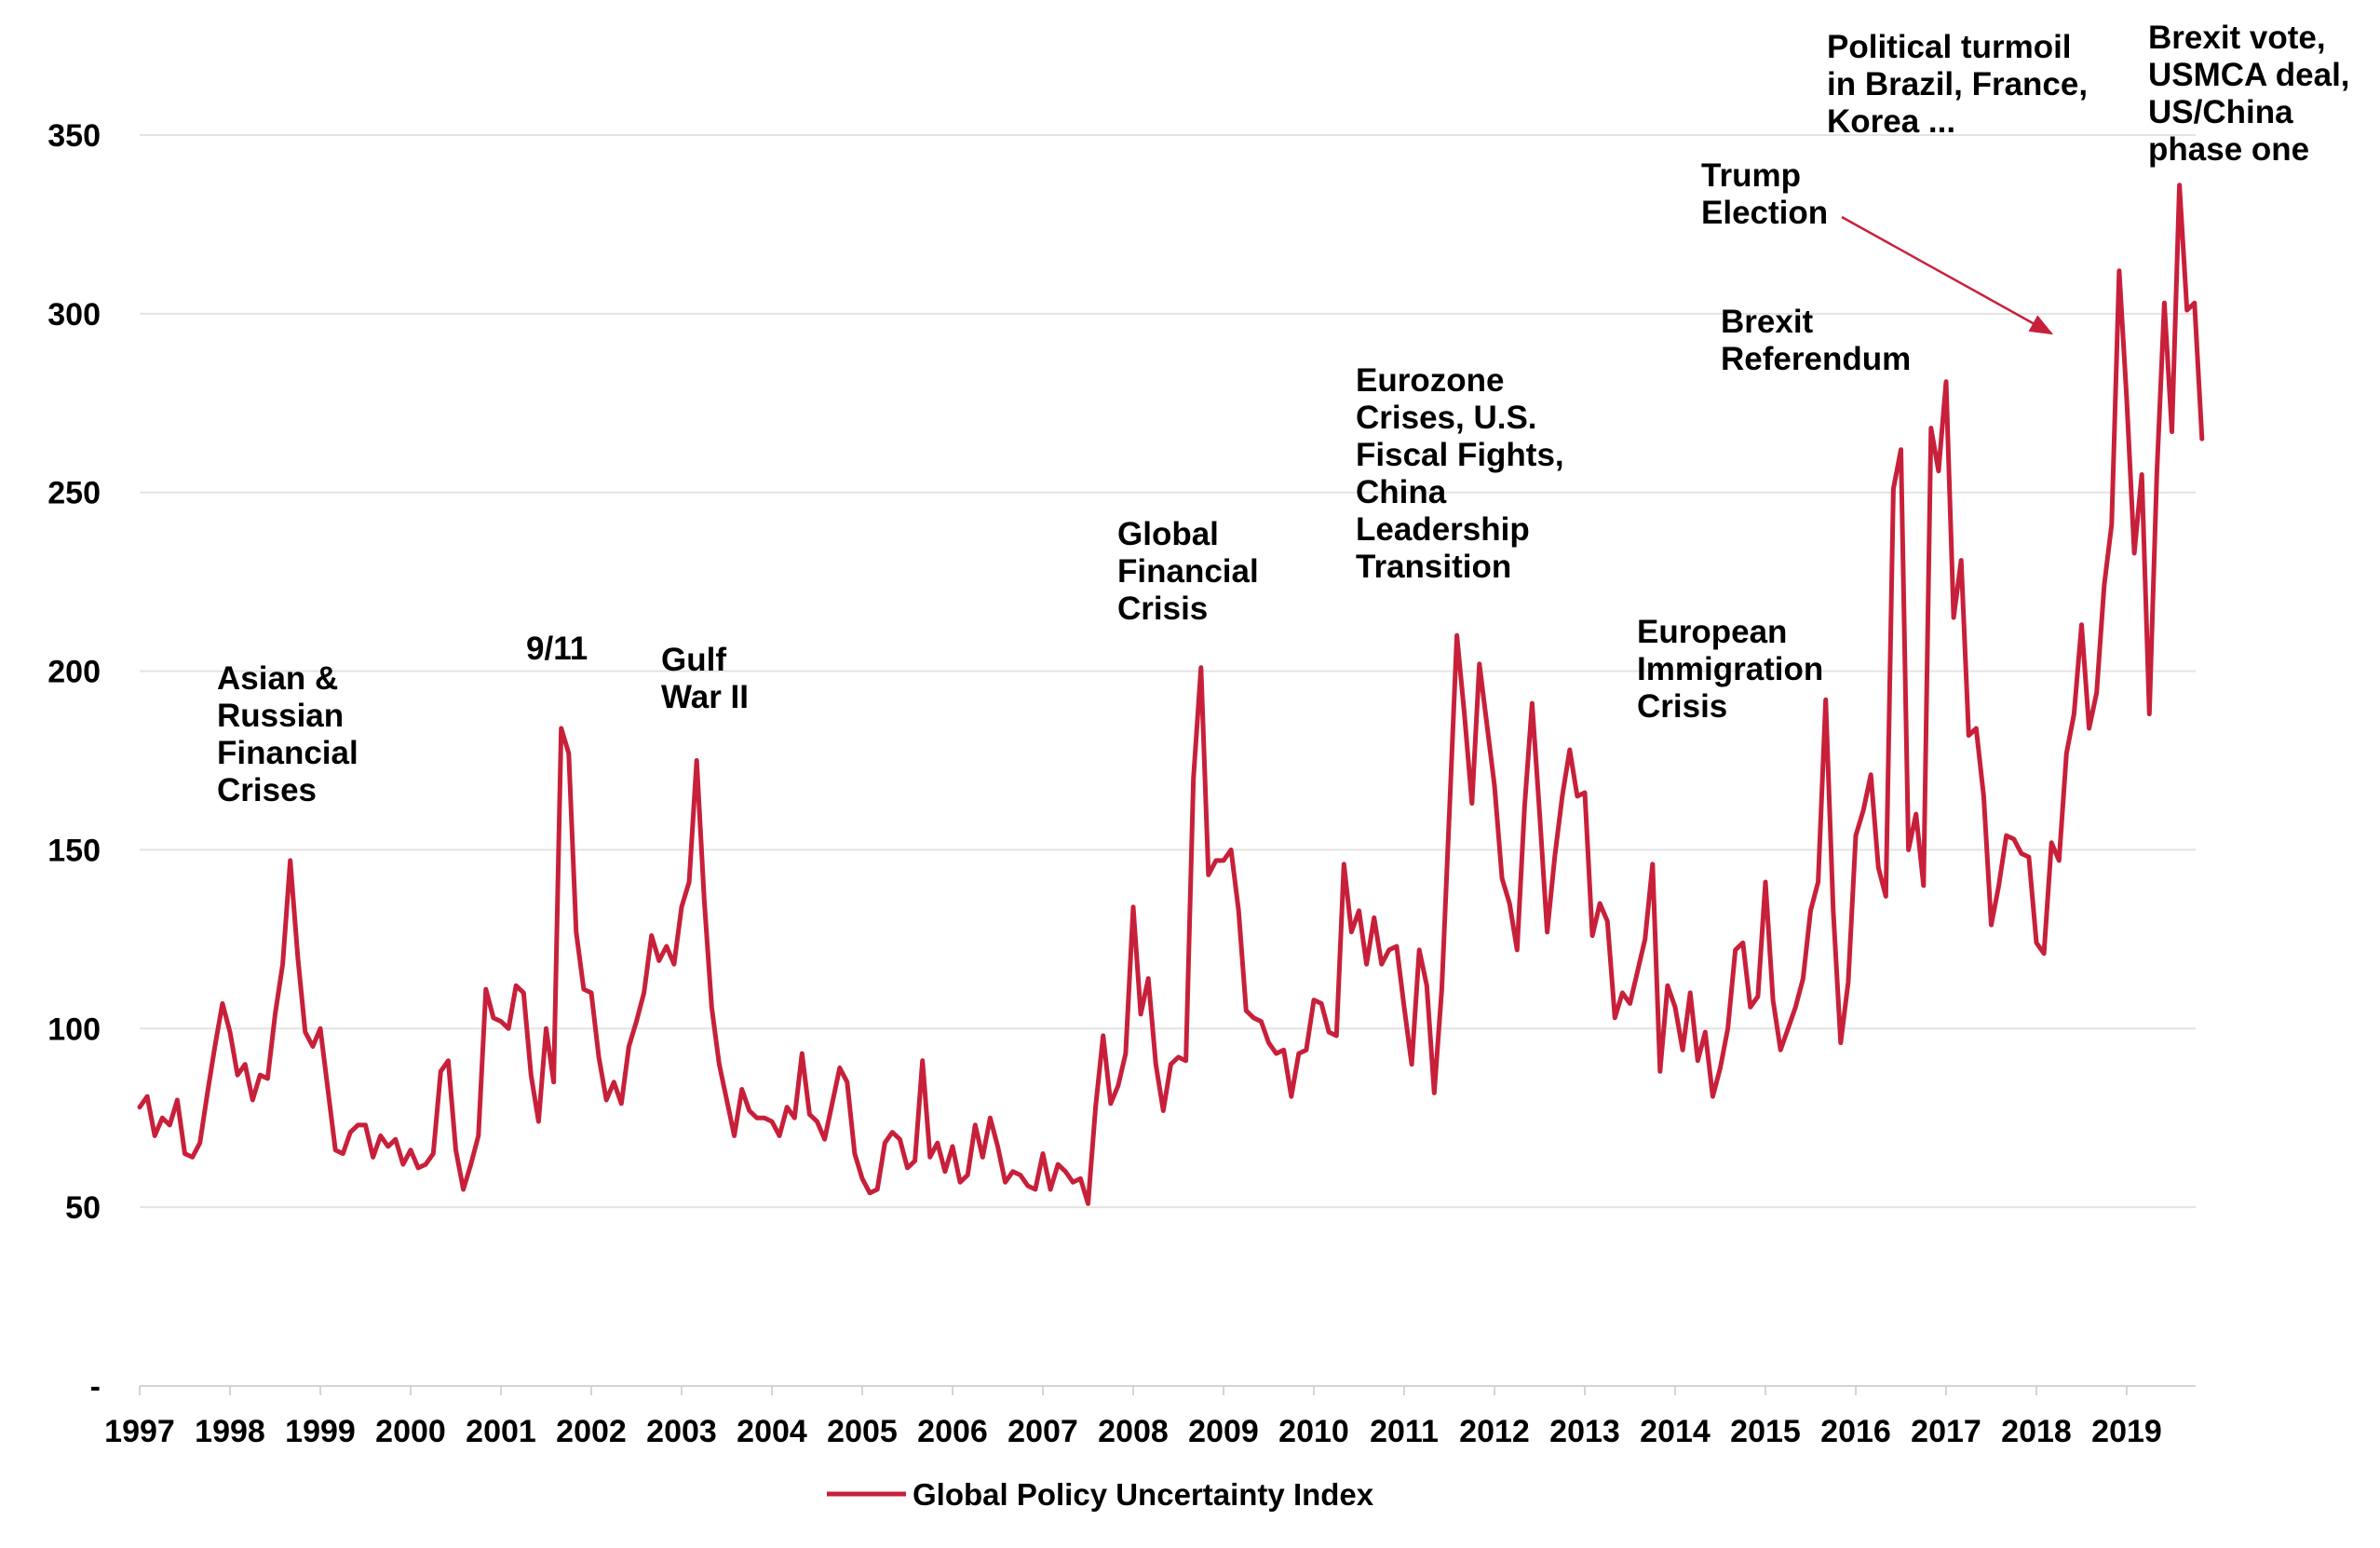 Image resolution: width=2380 pixels, height=1548 pixels. I want to click on legend-label: Global Policy Uncertainty Index, so click(1143, 1494).